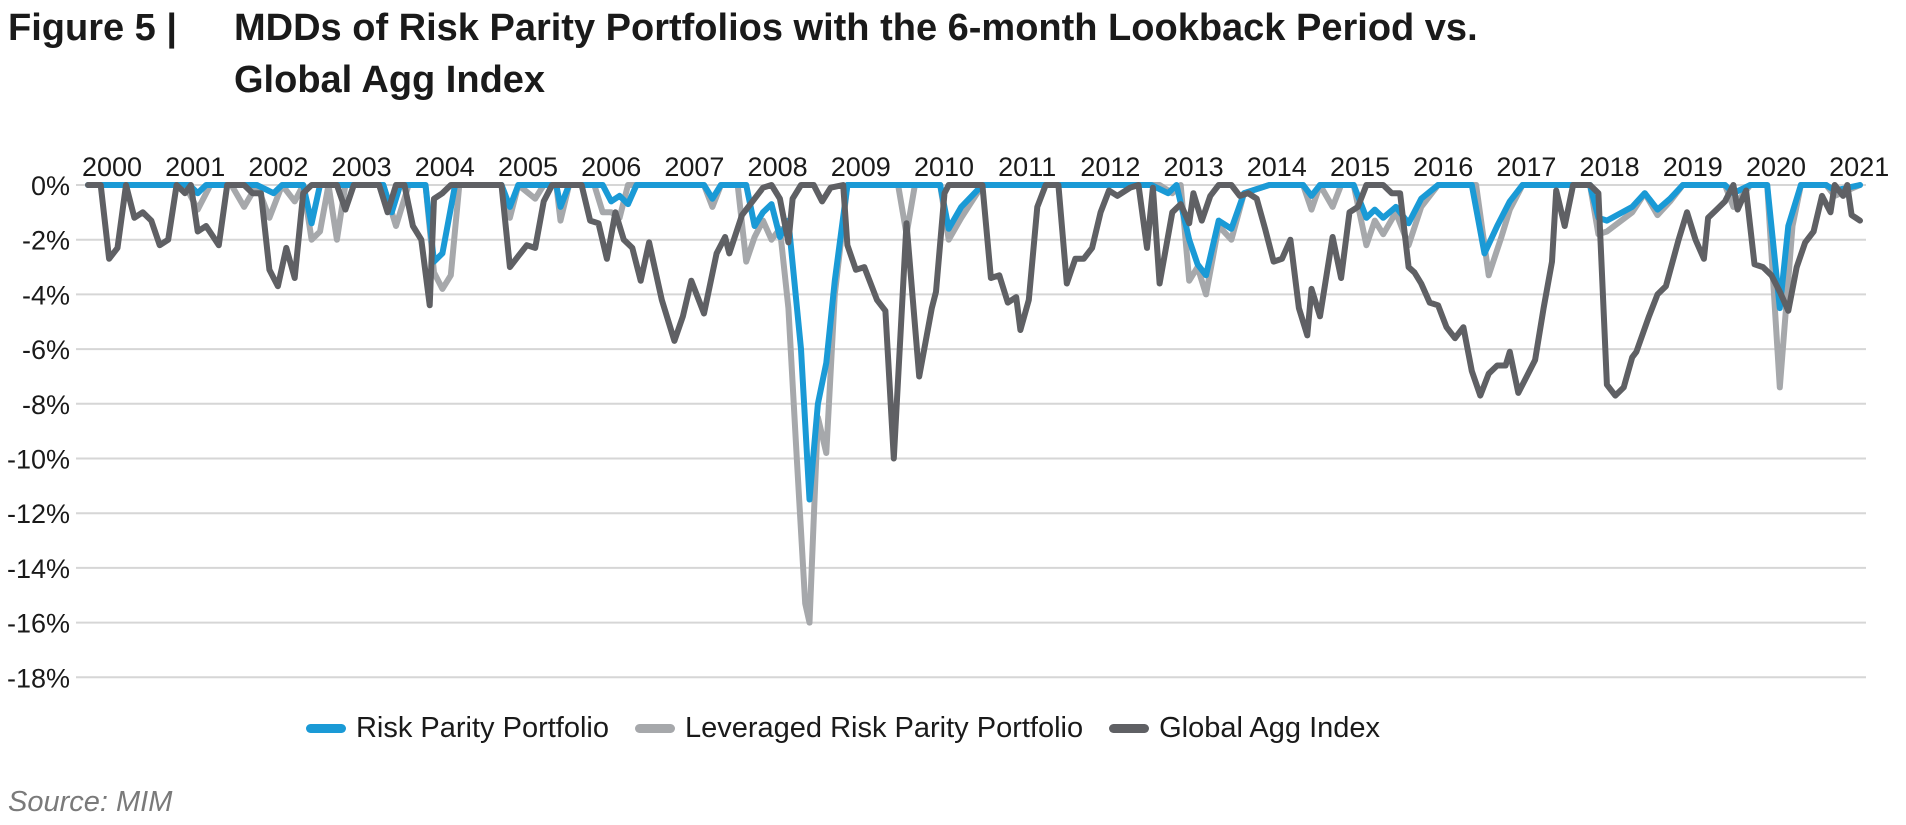 Image resolution: width=1906 pixels, height=825 pixels. What do you see at coordinates (195, 167) in the screenshot?
I see `x-tick-label: 2001` at bounding box center [195, 167].